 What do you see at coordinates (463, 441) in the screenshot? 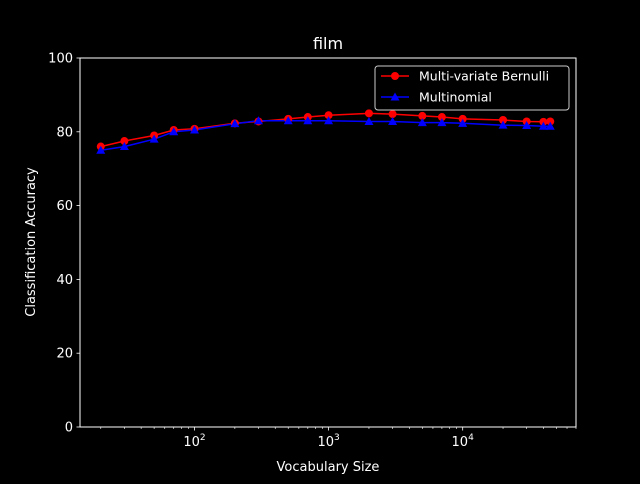
I see `x-tick-label: 10⁴` at bounding box center [463, 441].